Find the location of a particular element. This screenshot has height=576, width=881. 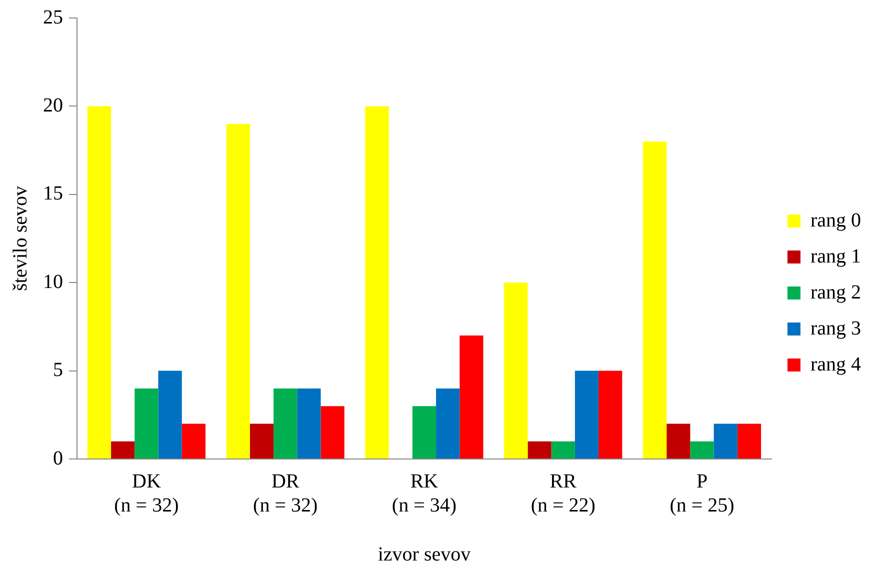

x-tick-label: DR (n = 32) is located at coordinates (285, 493).